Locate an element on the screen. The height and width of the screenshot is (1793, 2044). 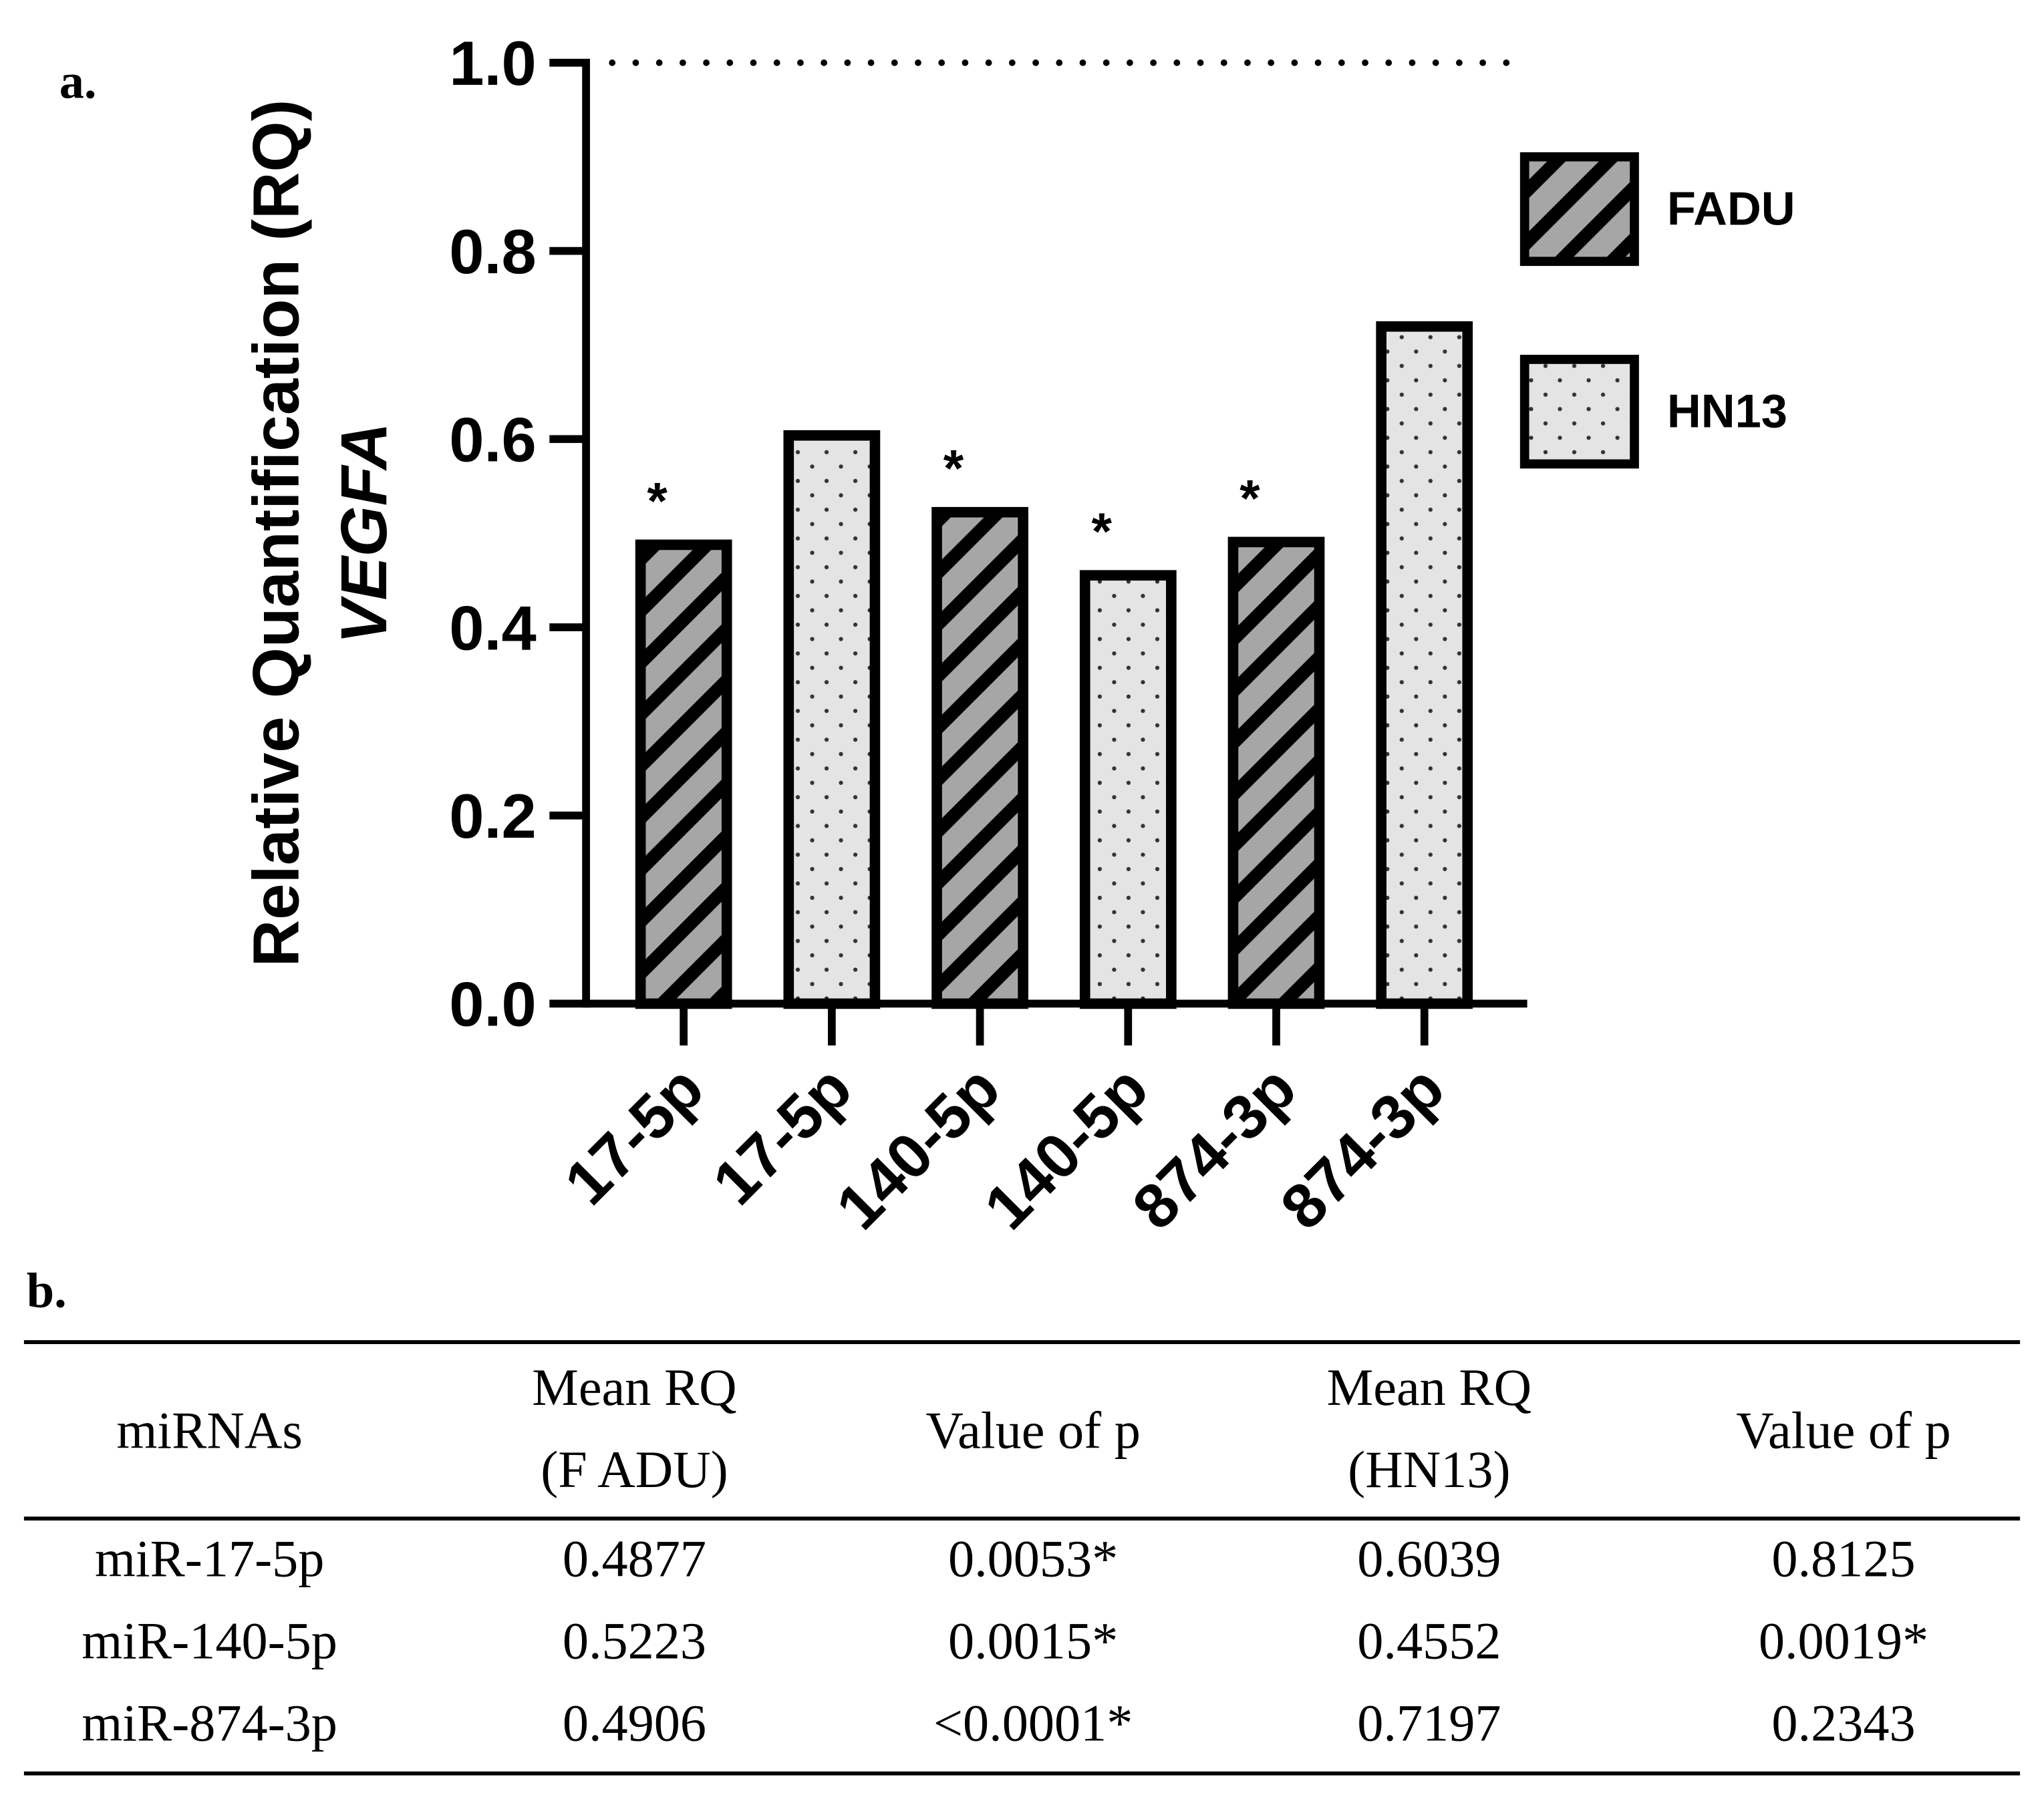
panel-label: b. is located at coordinates (47, 1291).